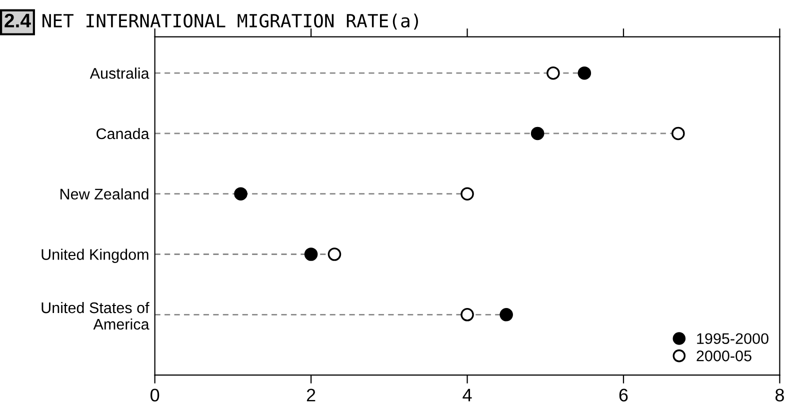 The image size is (794, 405). Describe the element at coordinates (104, 194) in the screenshot. I see `y-tick-label: New Zealand` at that location.